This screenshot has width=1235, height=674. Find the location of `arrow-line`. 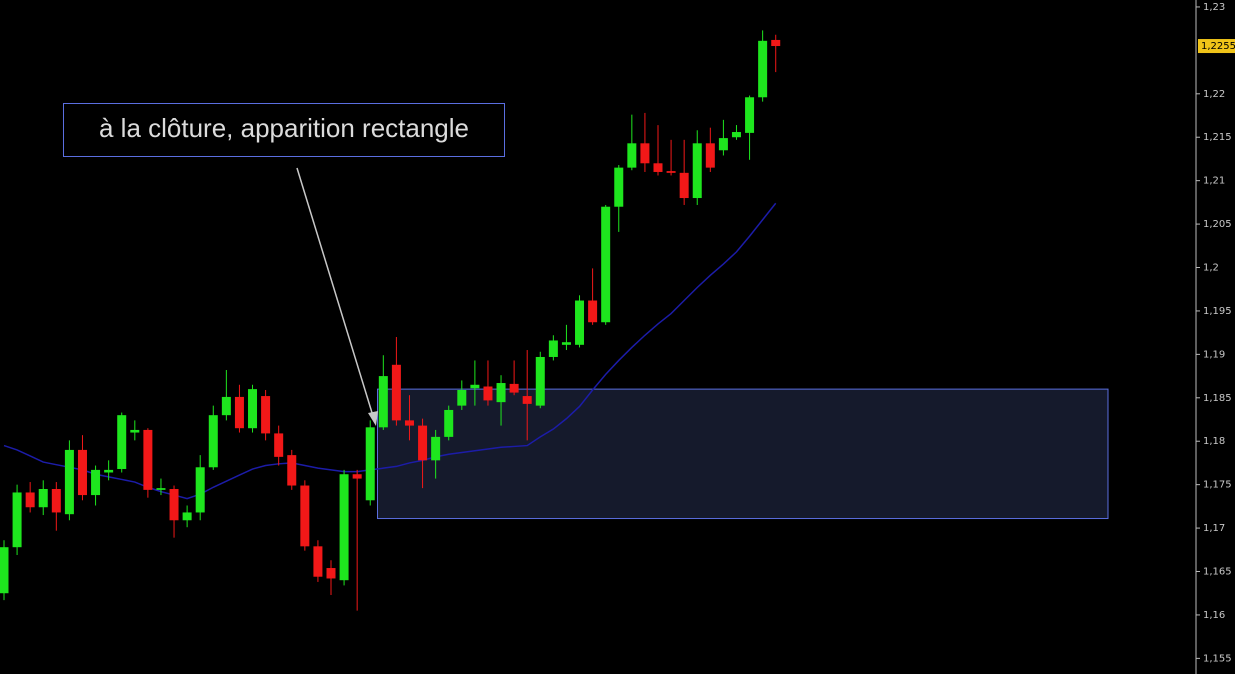

arrow-line is located at coordinates (335, 292).